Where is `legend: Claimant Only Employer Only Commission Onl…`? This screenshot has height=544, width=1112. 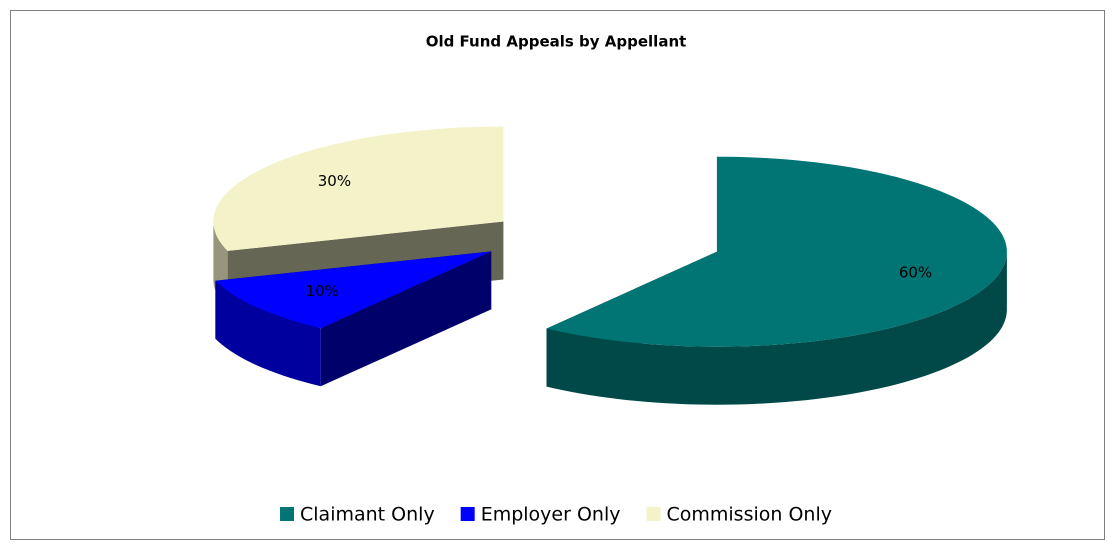
legend: Claimant Only Employer Only Commission Onl… is located at coordinates (556, 515).